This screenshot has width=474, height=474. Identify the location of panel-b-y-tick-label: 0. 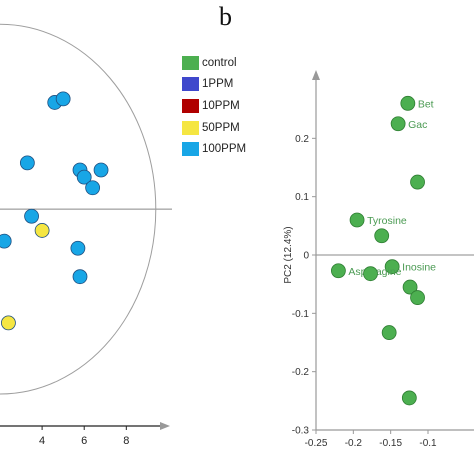
(306, 256).